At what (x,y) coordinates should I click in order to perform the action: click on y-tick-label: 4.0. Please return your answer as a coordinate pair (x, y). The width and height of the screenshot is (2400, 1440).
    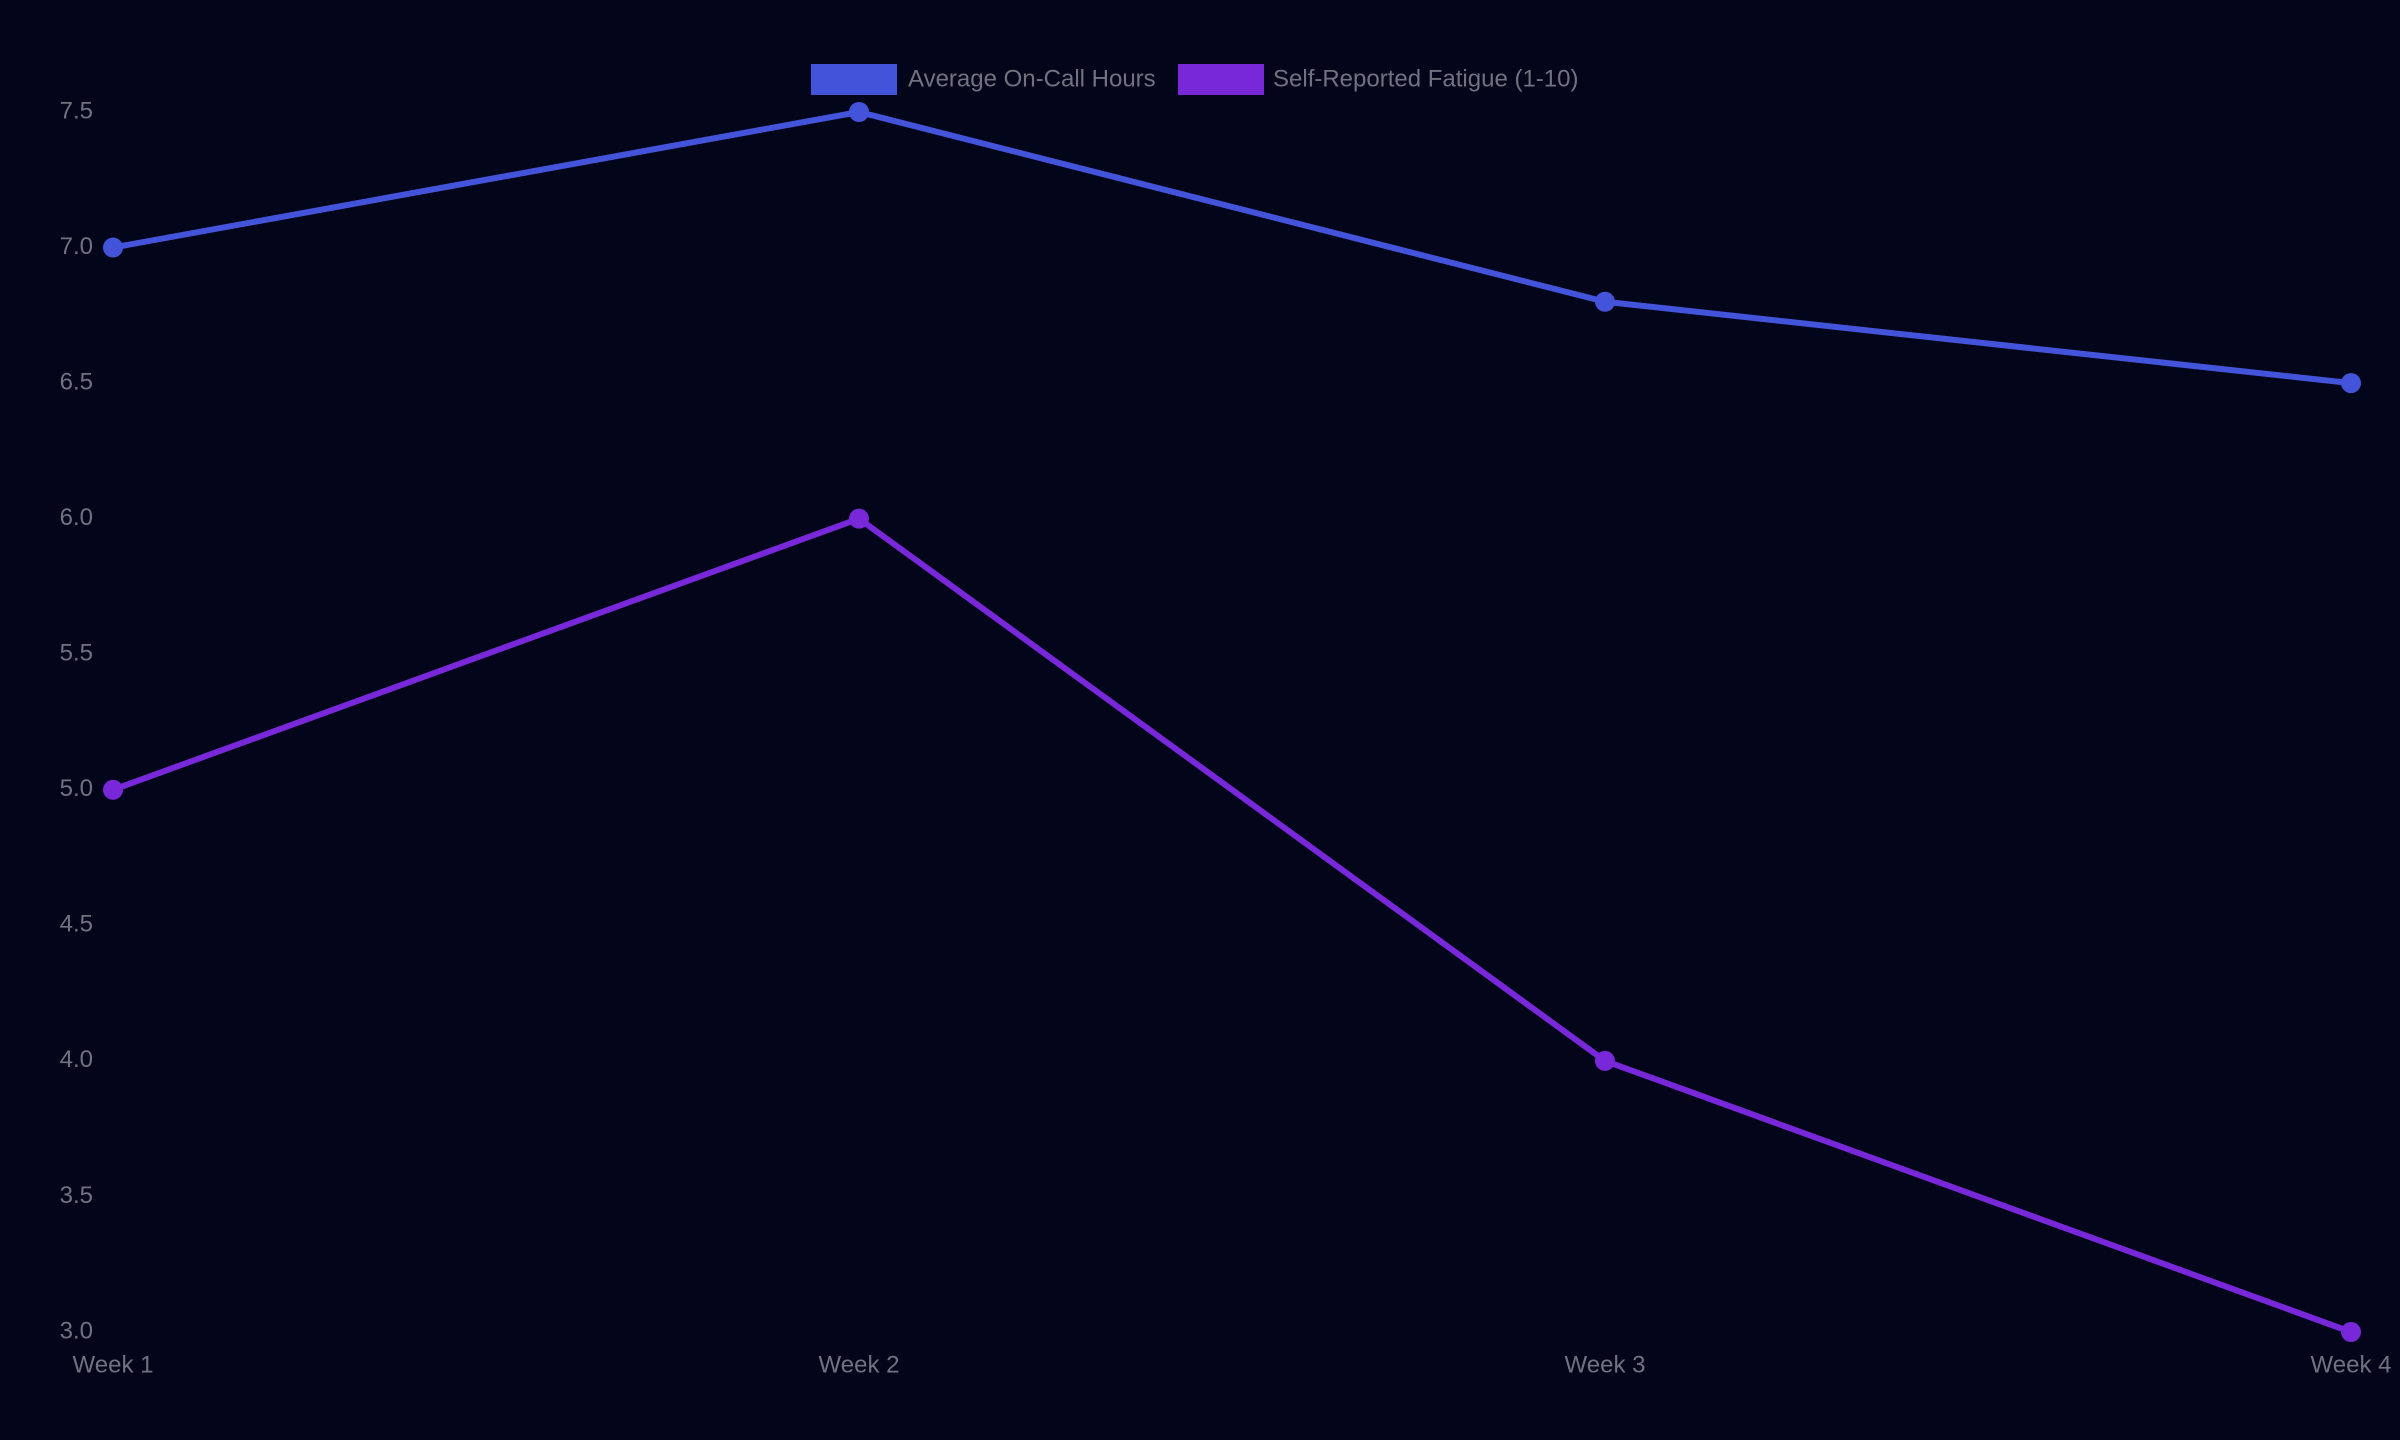
    Looking at the image, I should click on (76, 1059).